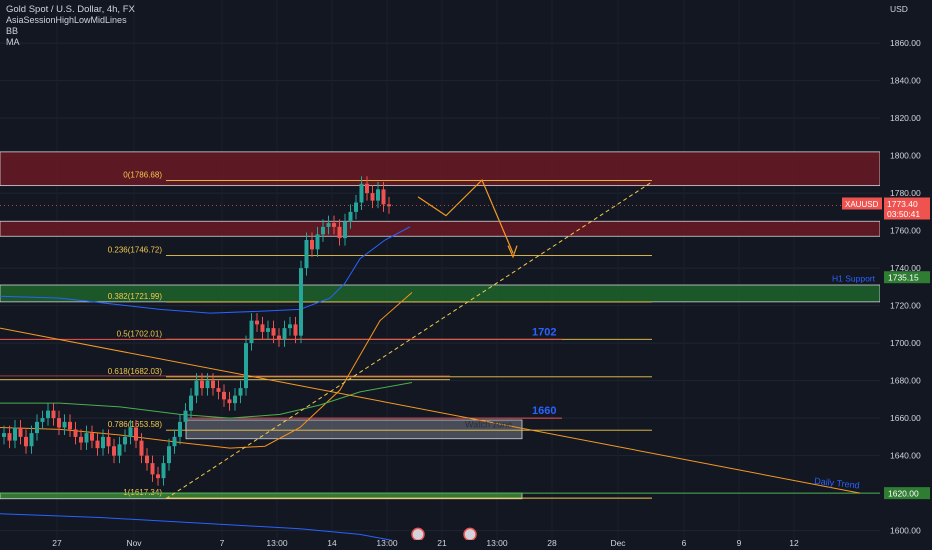  What do you see at coordinates (905, 268) in the screenshot?
I see `price-tick-label: 1740.00` at bounding box center [905, 268].